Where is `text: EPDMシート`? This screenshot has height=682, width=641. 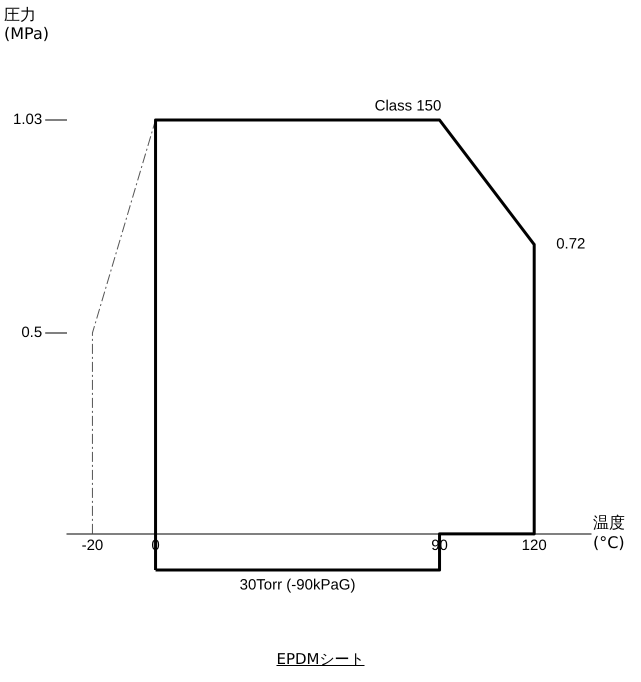
text: EPDMシート is located at coordinates (320, 659).